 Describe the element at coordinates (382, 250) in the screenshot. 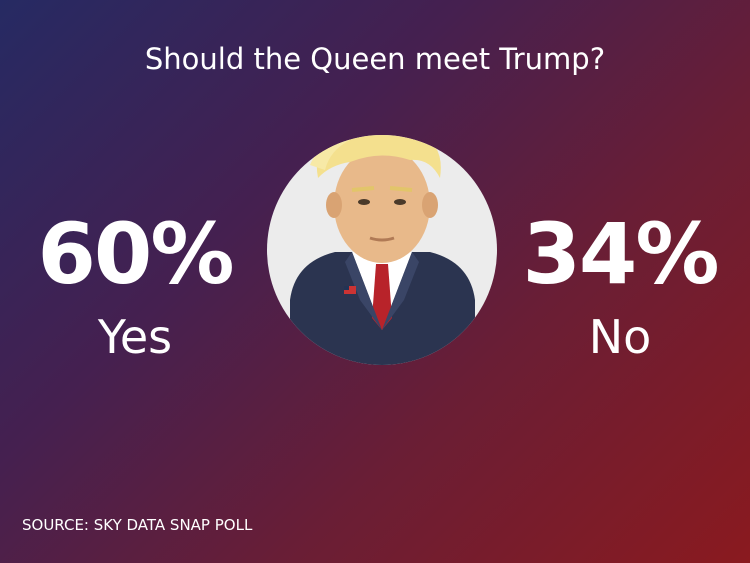

I see `cartoon` at that location.